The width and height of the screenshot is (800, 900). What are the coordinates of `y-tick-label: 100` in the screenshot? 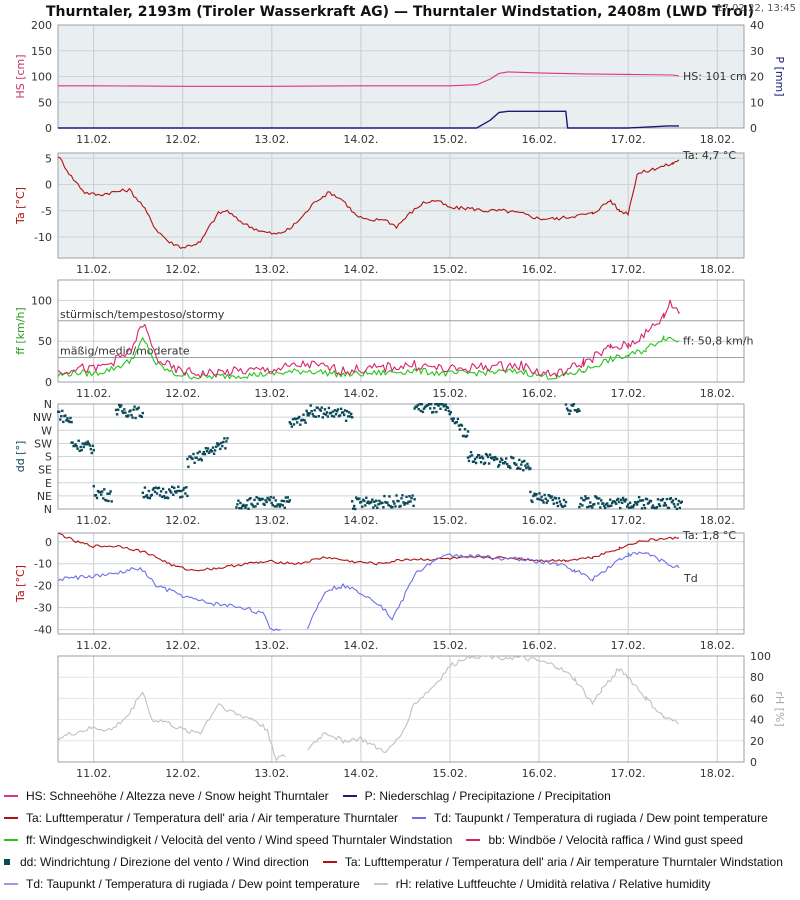 It's located at (41, 300).